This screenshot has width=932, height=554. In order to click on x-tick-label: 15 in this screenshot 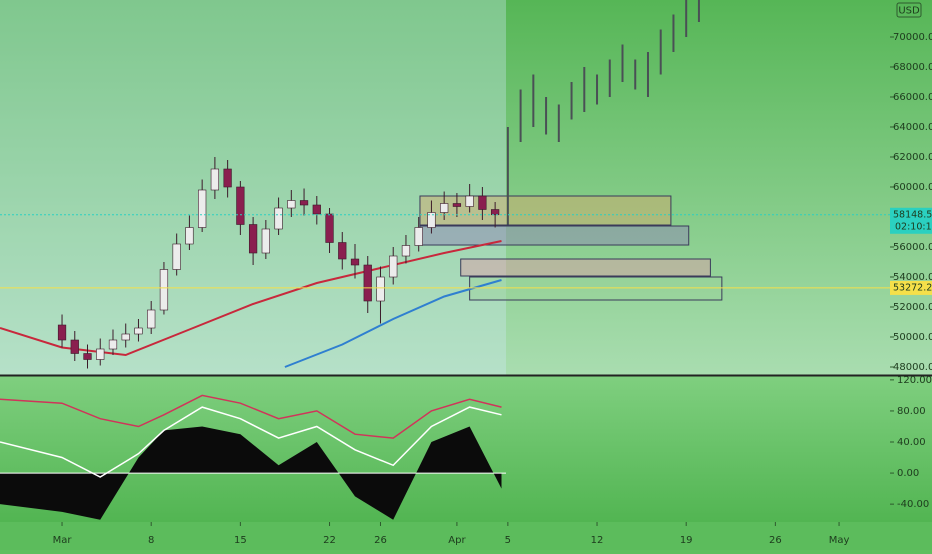, I will do `click(240, 540)`.